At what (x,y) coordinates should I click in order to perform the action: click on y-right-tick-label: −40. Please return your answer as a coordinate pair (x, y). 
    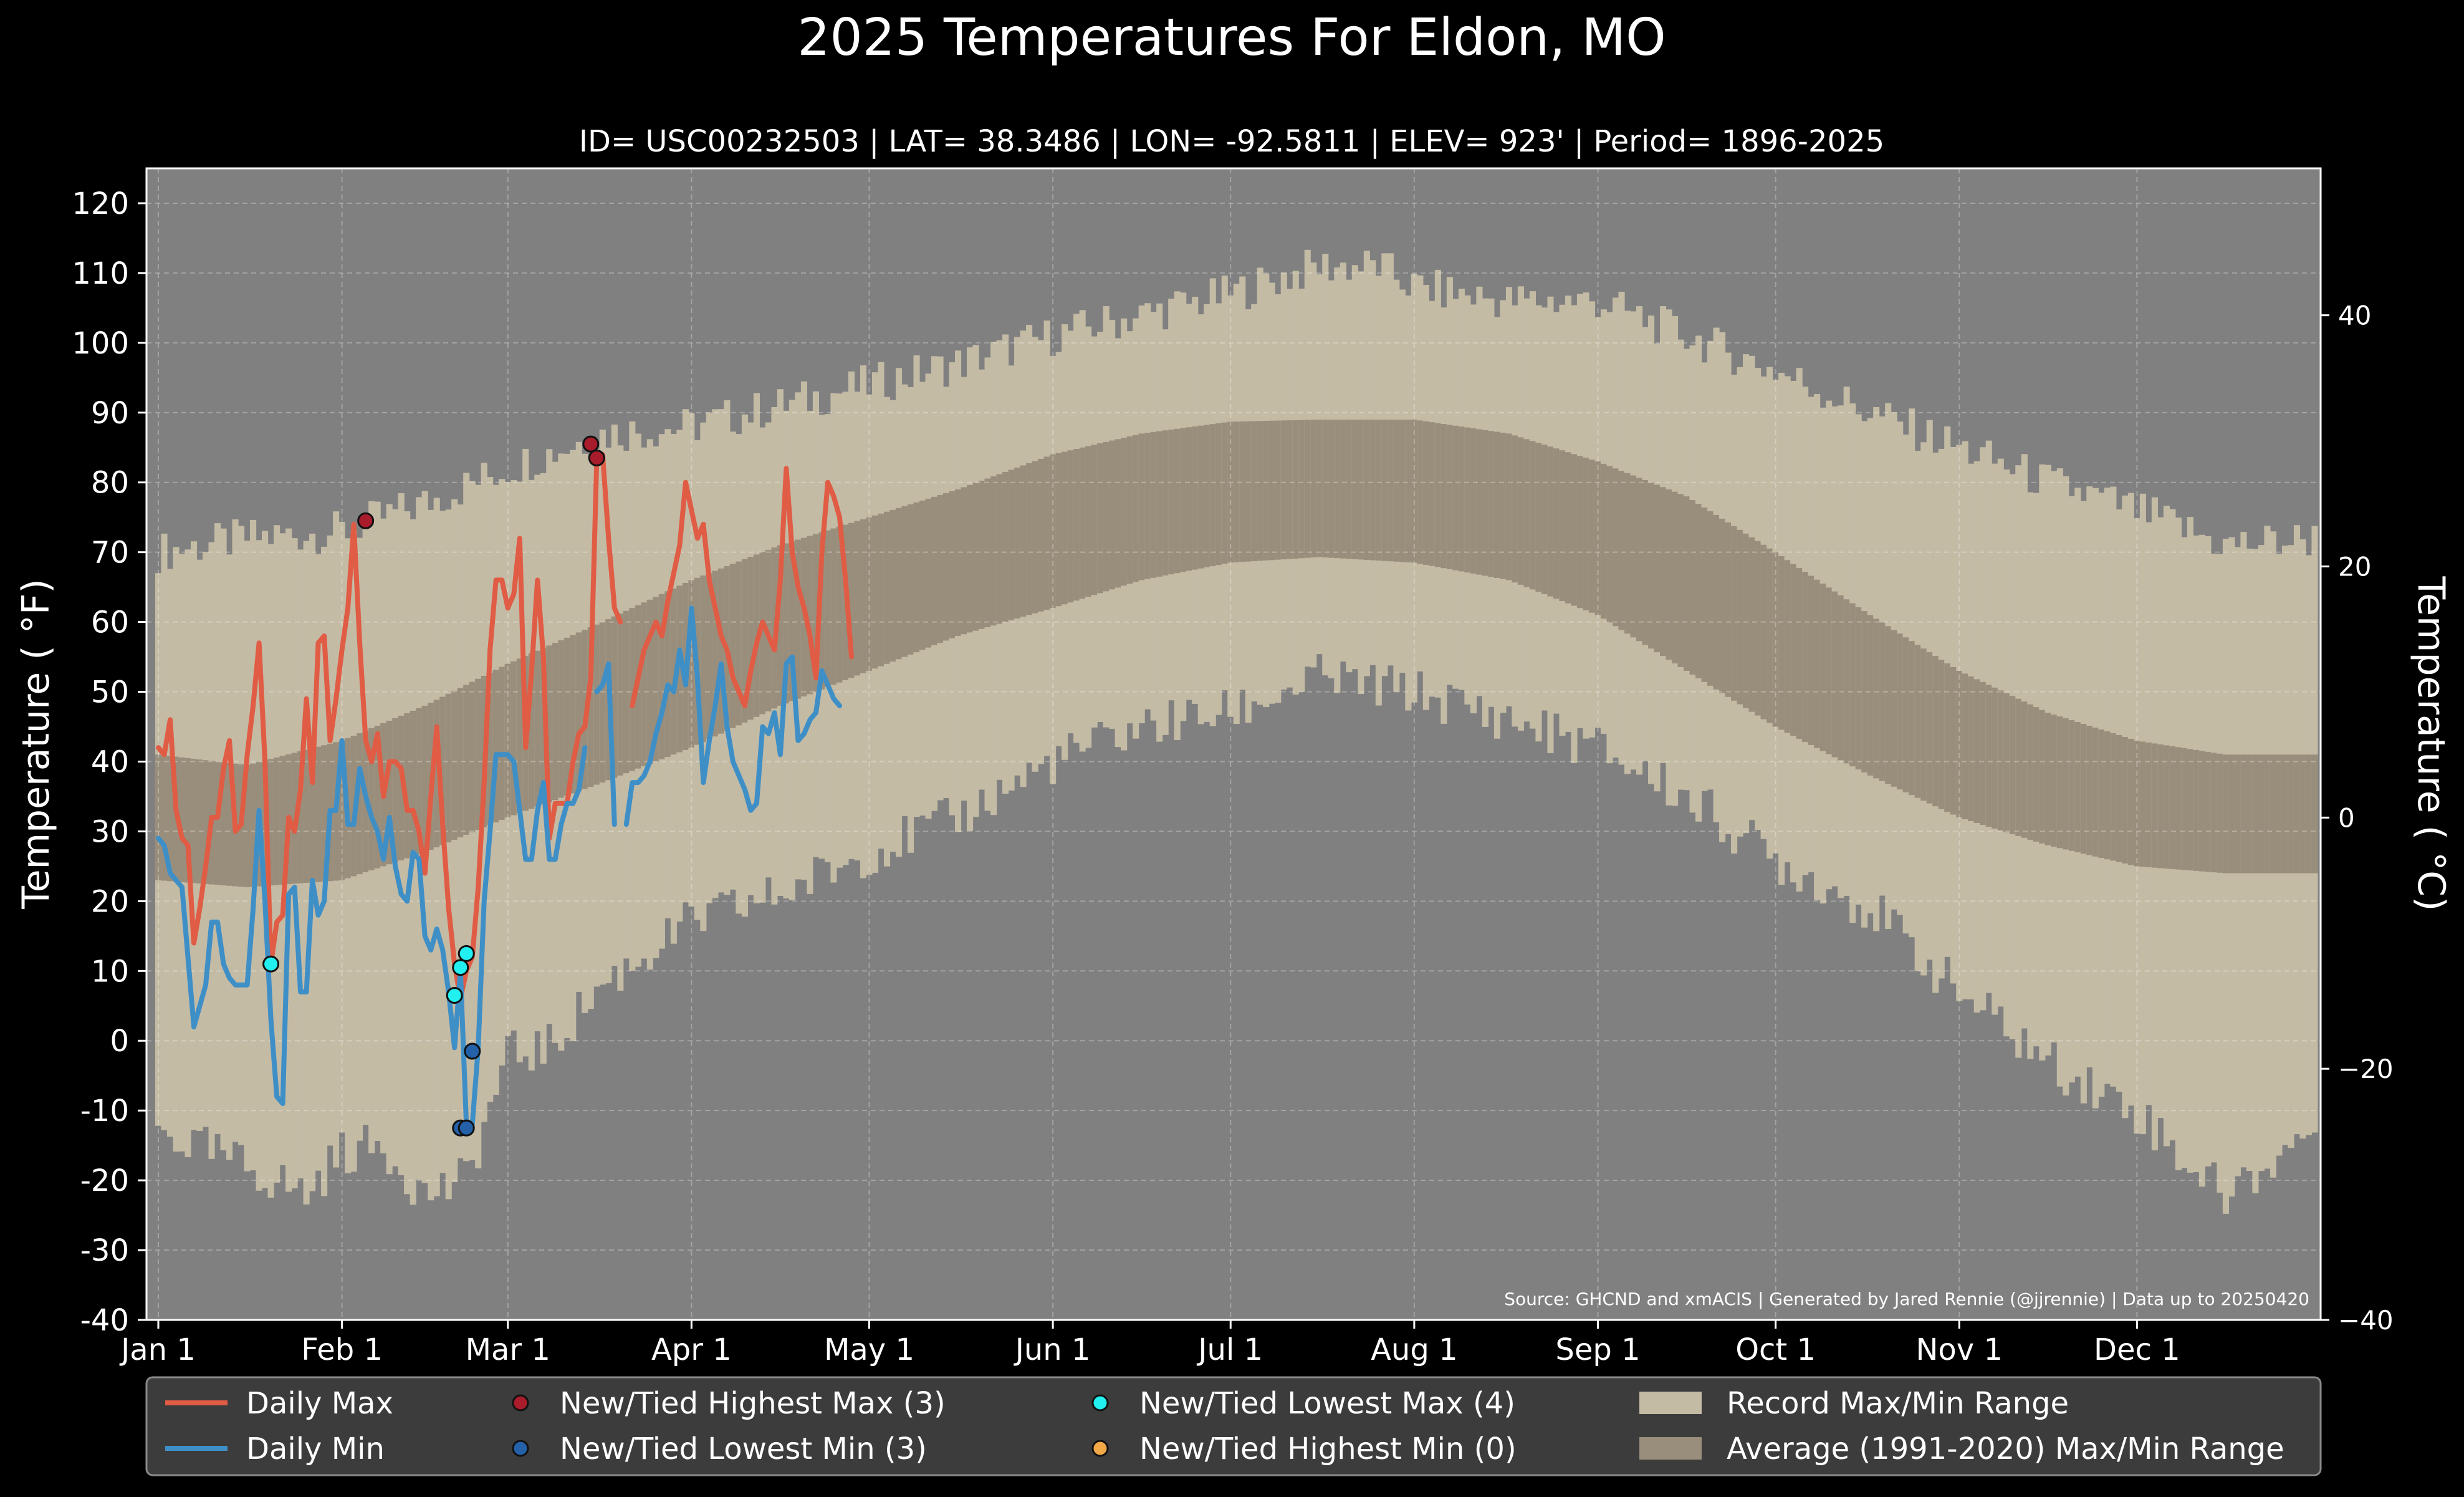
    Looking at the image, I should click on (2366, 1320).